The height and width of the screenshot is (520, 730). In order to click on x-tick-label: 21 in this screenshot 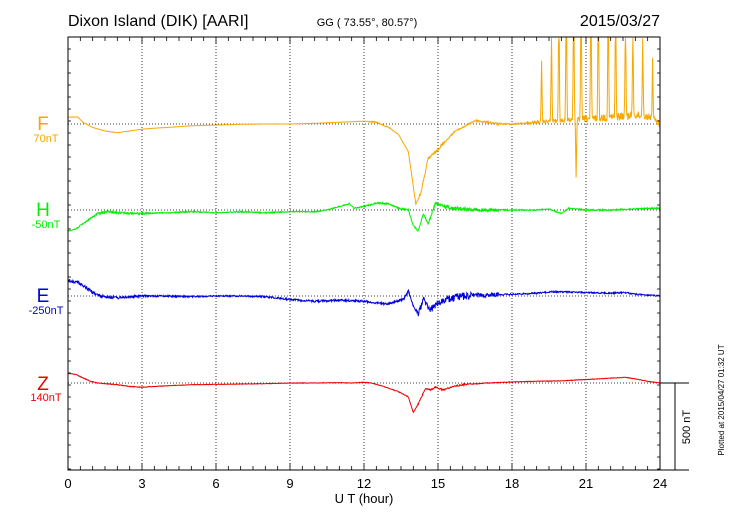, I will do `click(586, 483)`.